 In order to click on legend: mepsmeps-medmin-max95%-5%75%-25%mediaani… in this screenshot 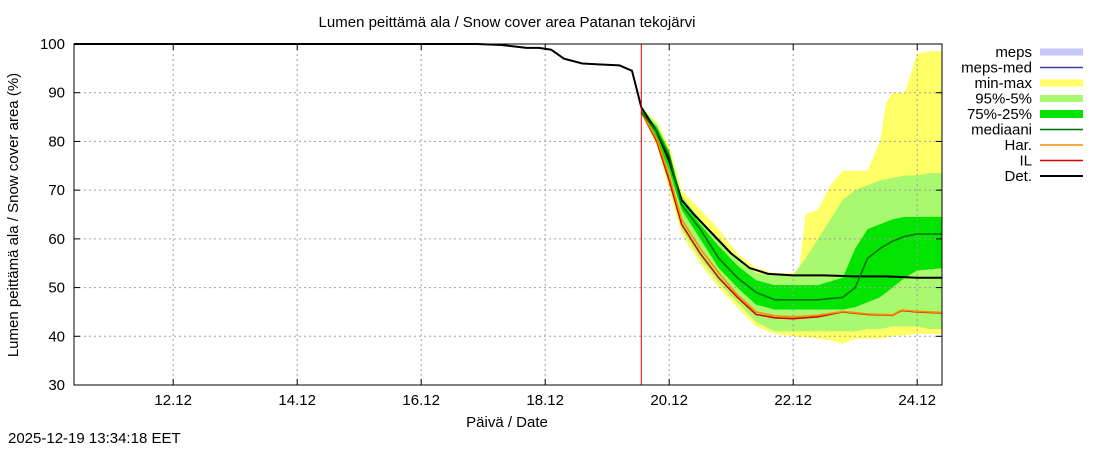, I will do `click(1022, 114)`.